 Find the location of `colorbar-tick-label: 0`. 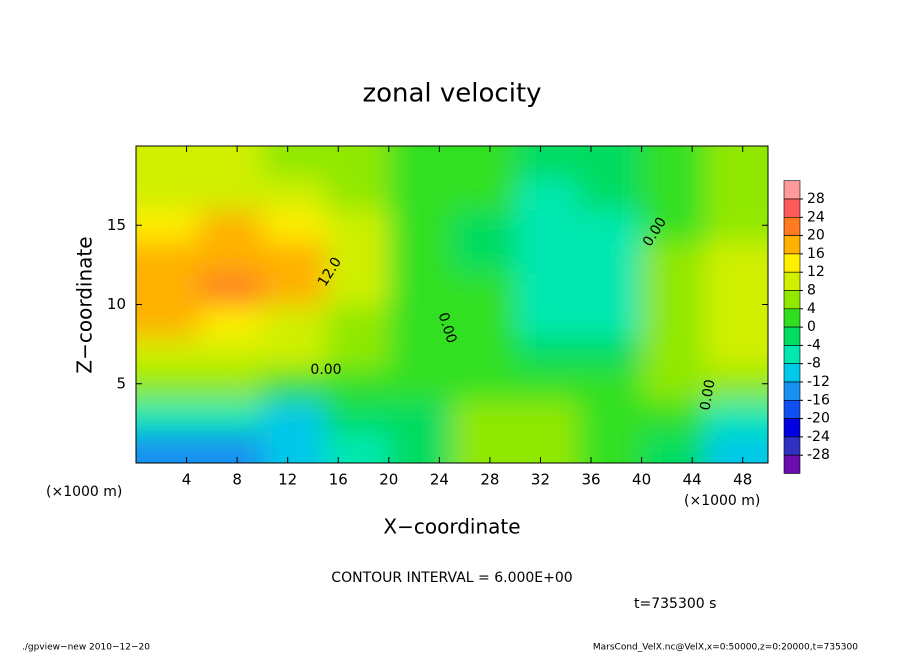

colorbar-tick-label: 0 is located at coordinates (811, 327).